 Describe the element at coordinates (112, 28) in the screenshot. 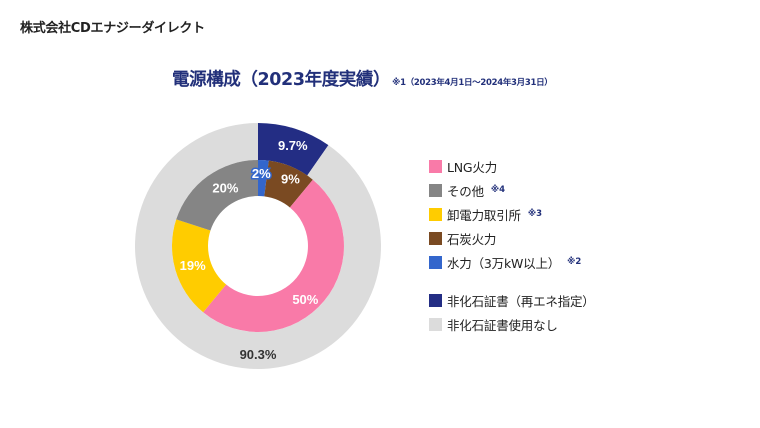

I see `company-name: 株式会社CDエナジーダイレクト` at that location.